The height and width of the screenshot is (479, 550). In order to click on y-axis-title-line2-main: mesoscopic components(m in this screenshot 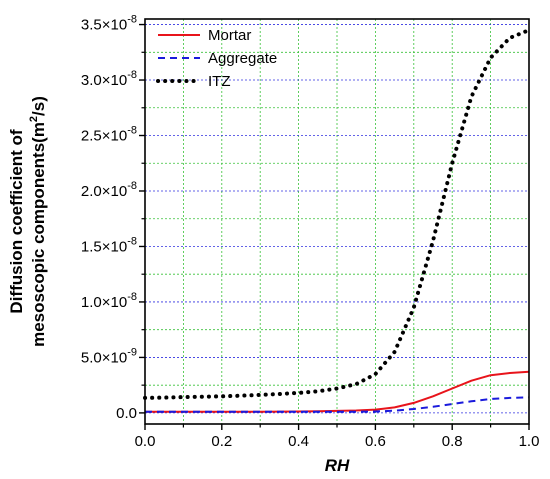, I will do `click(38, 234)`.